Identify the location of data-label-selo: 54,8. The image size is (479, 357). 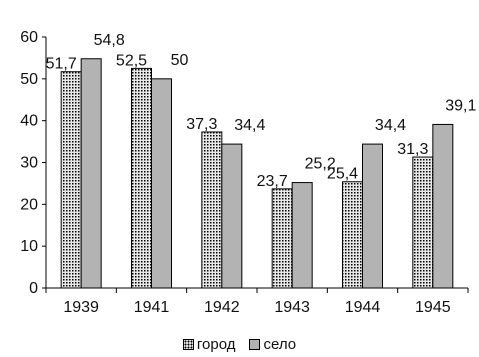
(109, 40).